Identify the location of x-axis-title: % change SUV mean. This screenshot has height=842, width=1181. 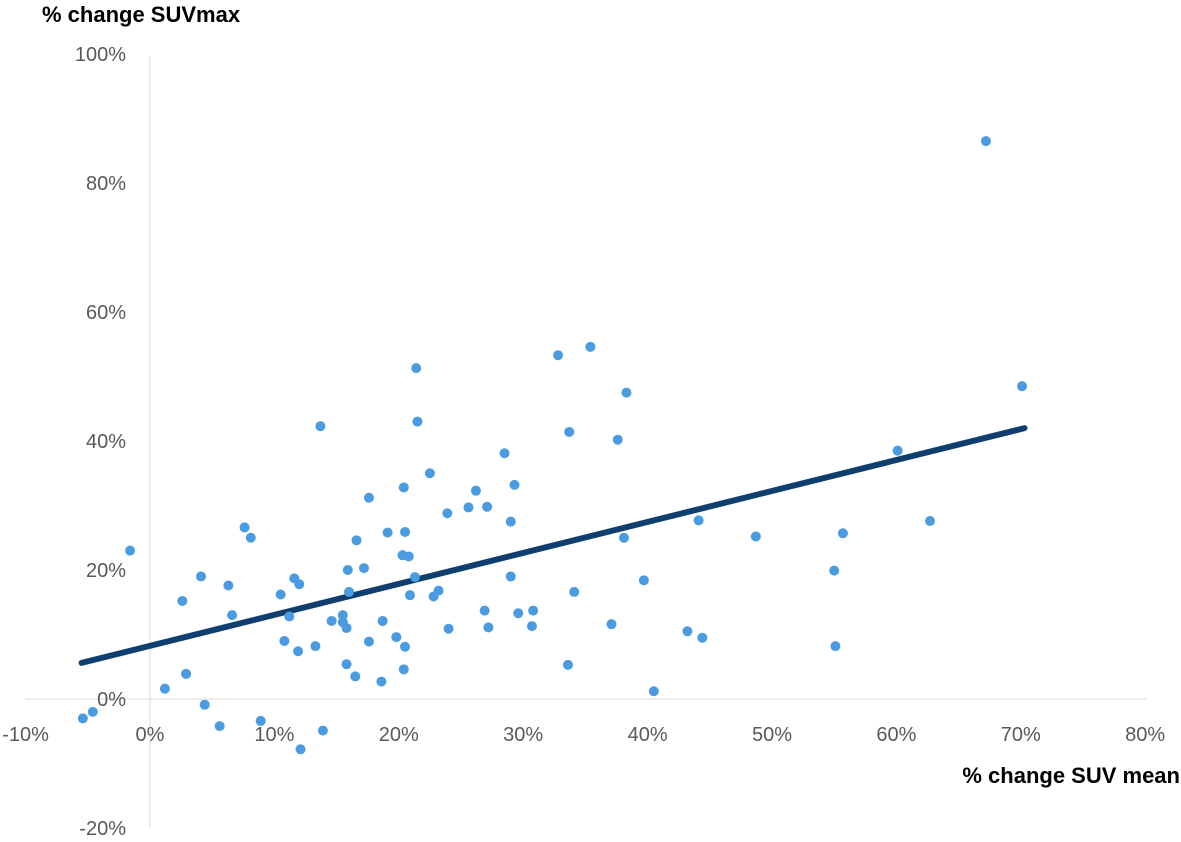
(1071, 775).